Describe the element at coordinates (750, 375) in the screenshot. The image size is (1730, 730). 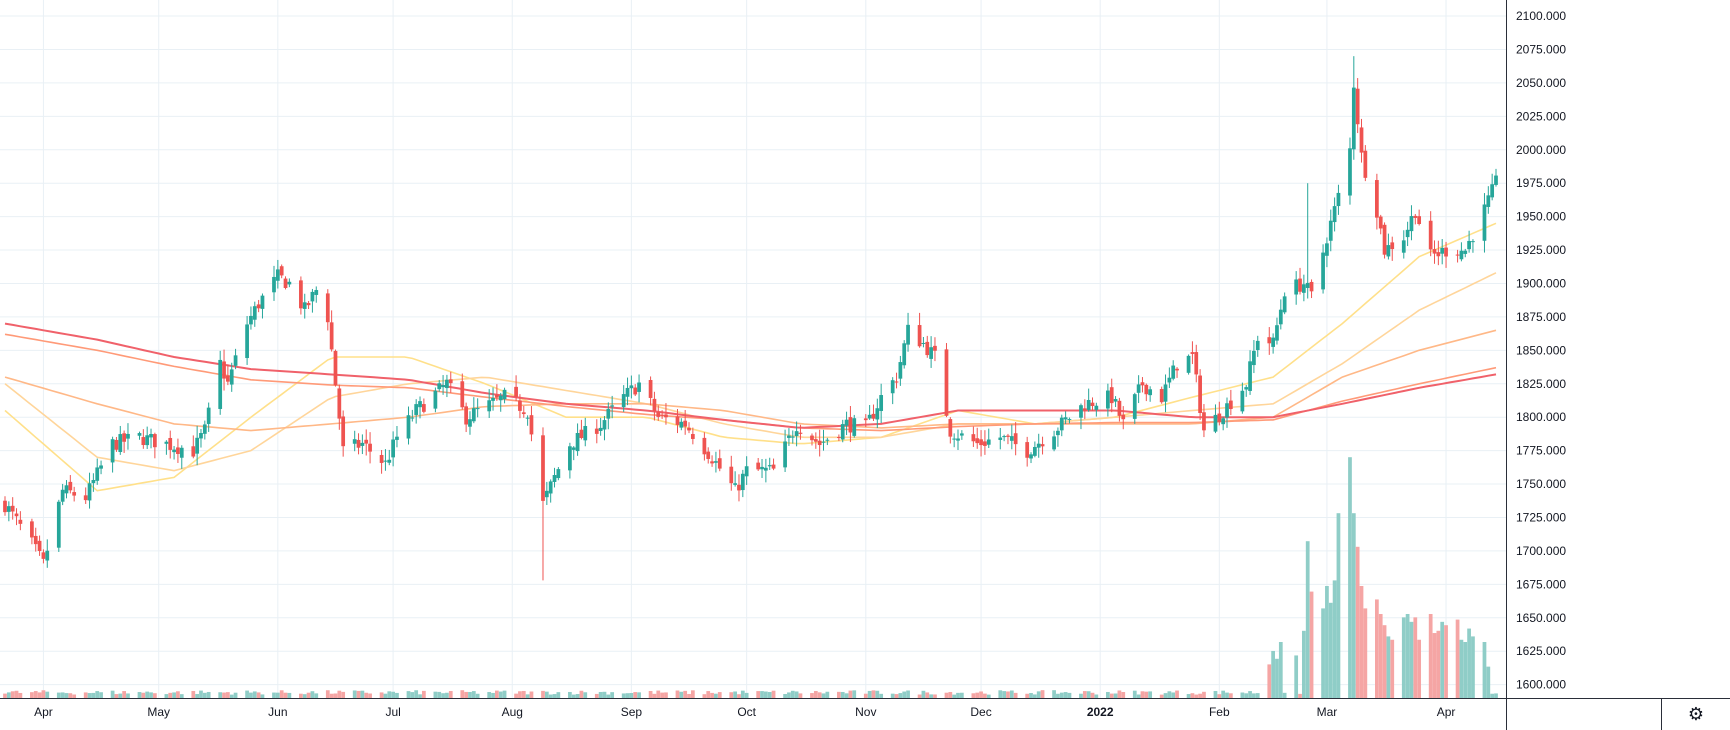
I see `moving-average-line` at that location.